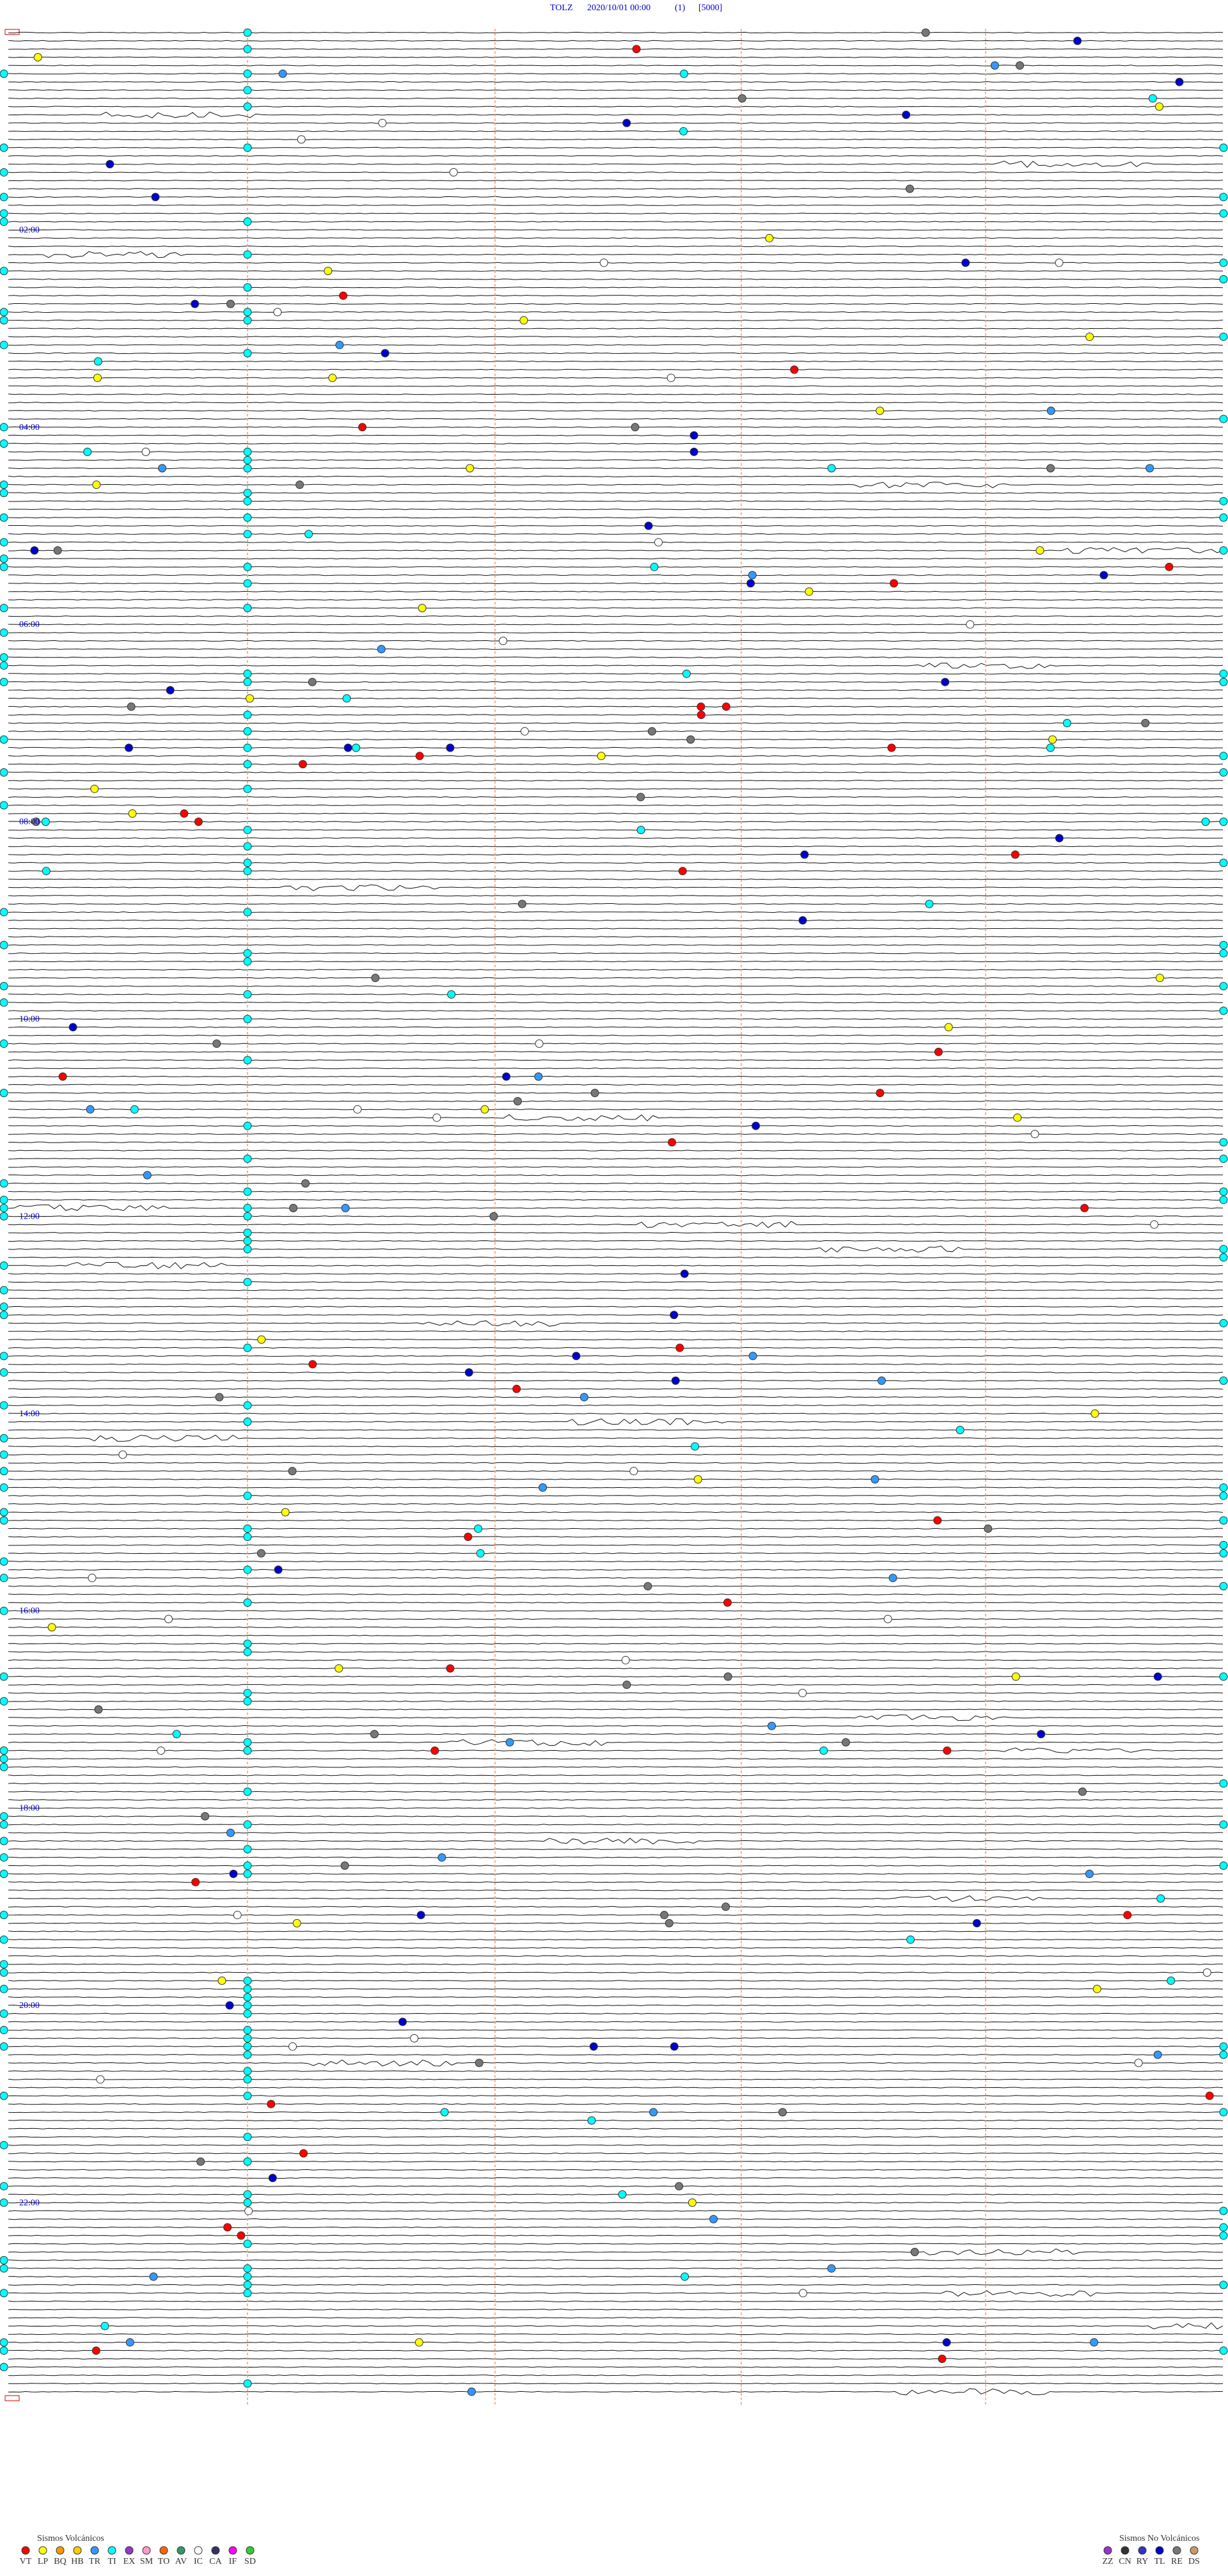 This screenshot has height=2576, width=1228. I want to click on hour-label: 20:00, so click(29, 2006).